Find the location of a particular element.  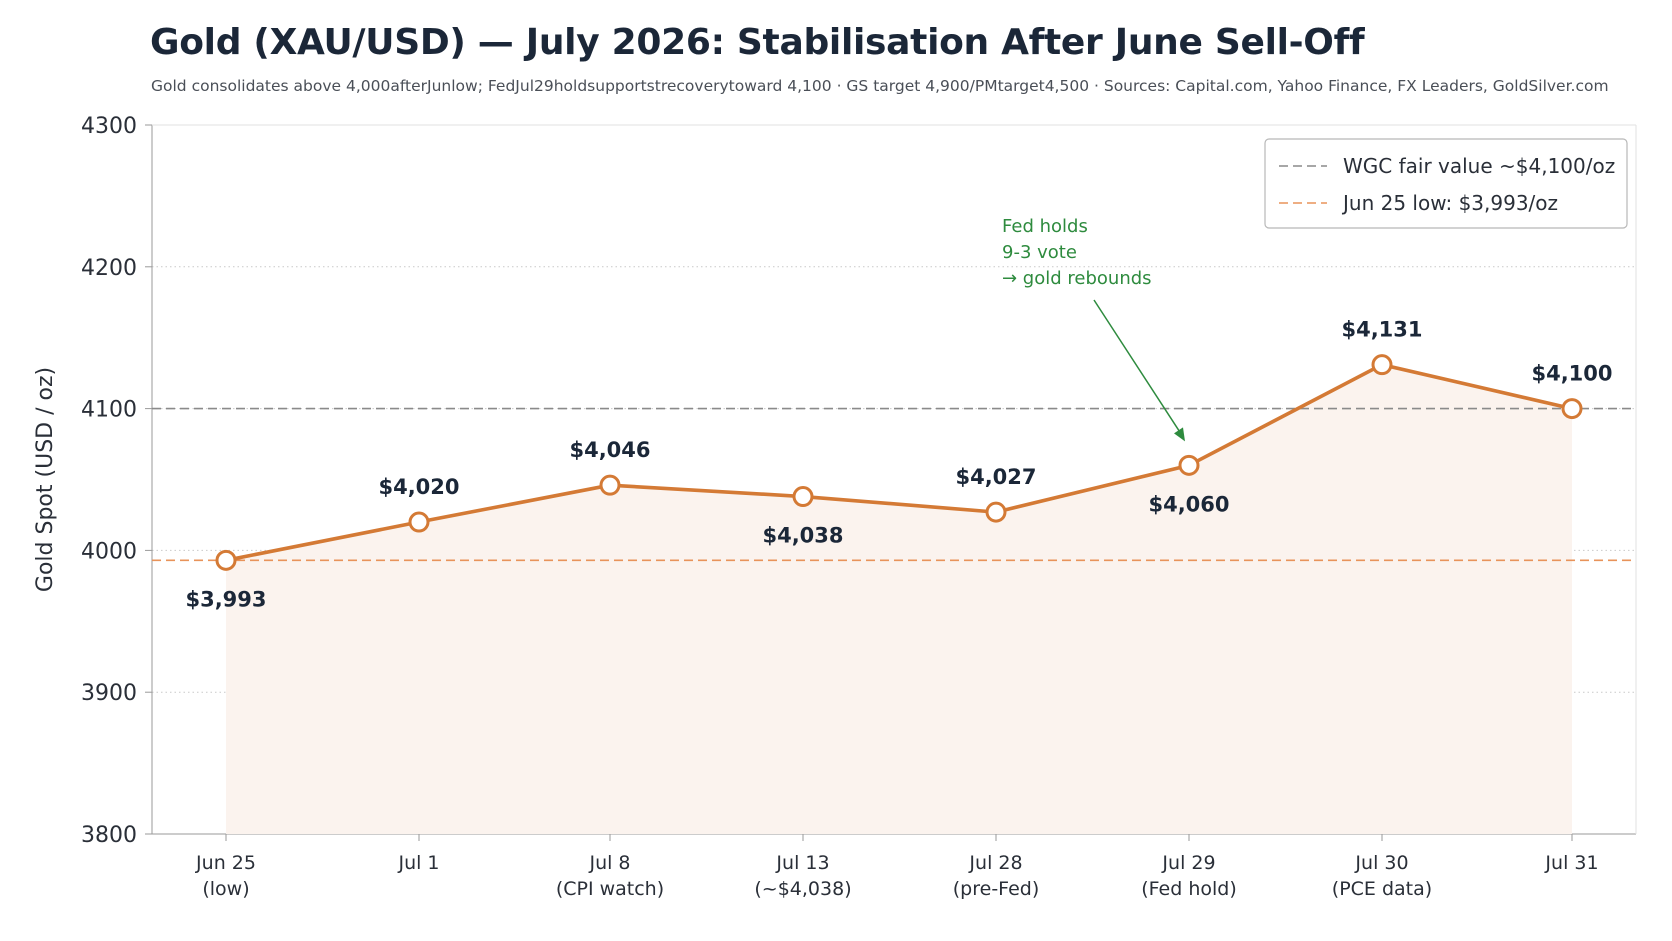

y-tick-label: 4300 is located at coordinates (109, 126).